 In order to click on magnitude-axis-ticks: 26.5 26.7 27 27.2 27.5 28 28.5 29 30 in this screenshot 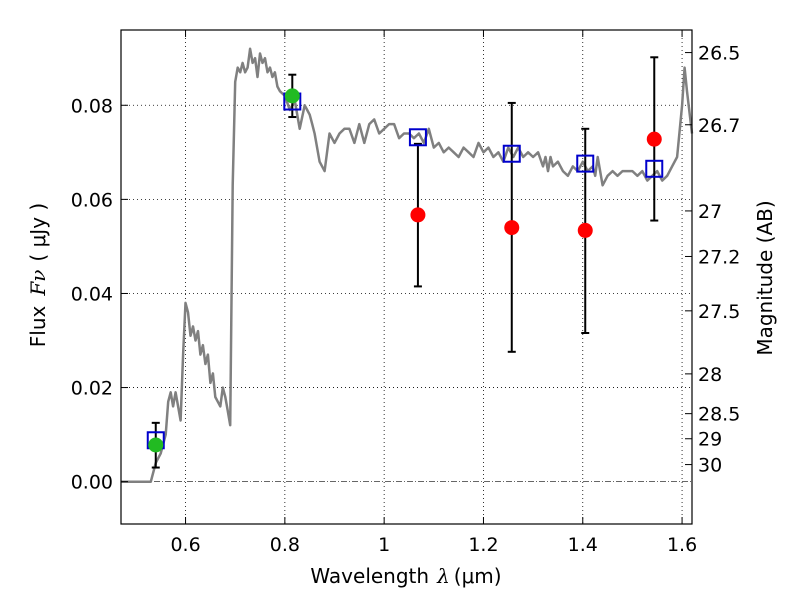, I will do `click(712, 260)`.